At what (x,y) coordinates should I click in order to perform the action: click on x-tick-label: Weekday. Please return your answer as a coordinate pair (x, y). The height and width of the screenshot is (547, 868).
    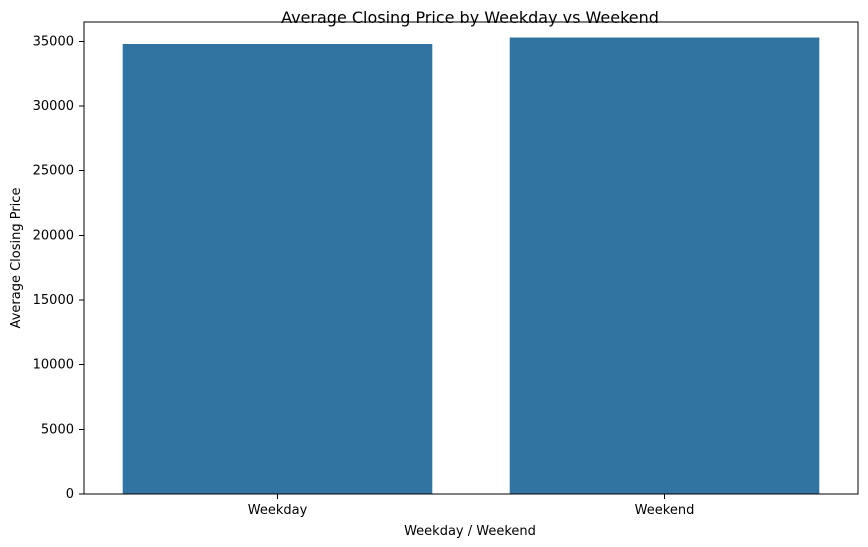
    Looking at the image, I should click on (278, 510).